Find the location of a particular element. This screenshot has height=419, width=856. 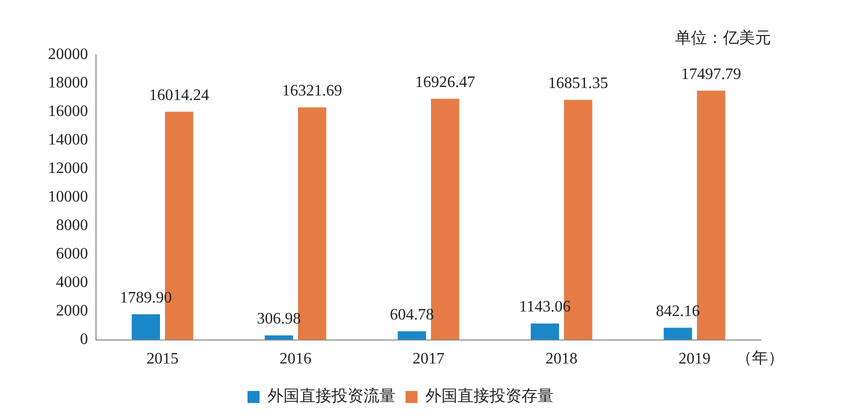

text: 单位：亿美元 is located at coordinates (723, 38).